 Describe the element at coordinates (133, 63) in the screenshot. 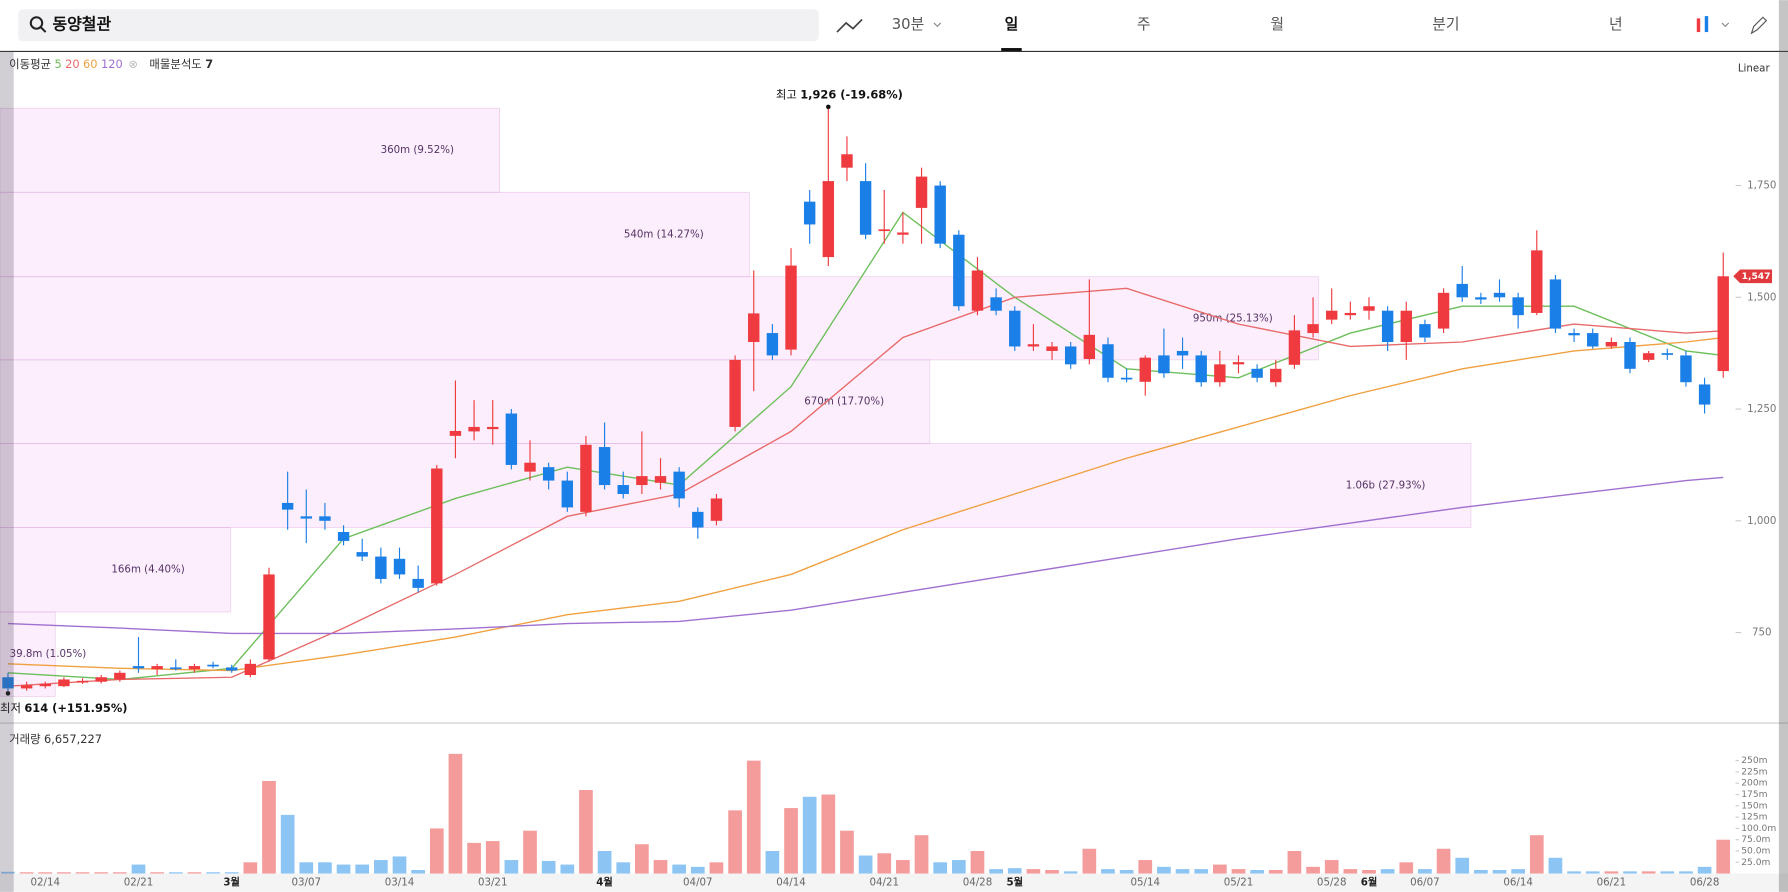

I see `close-icon: ⊗` at that location.